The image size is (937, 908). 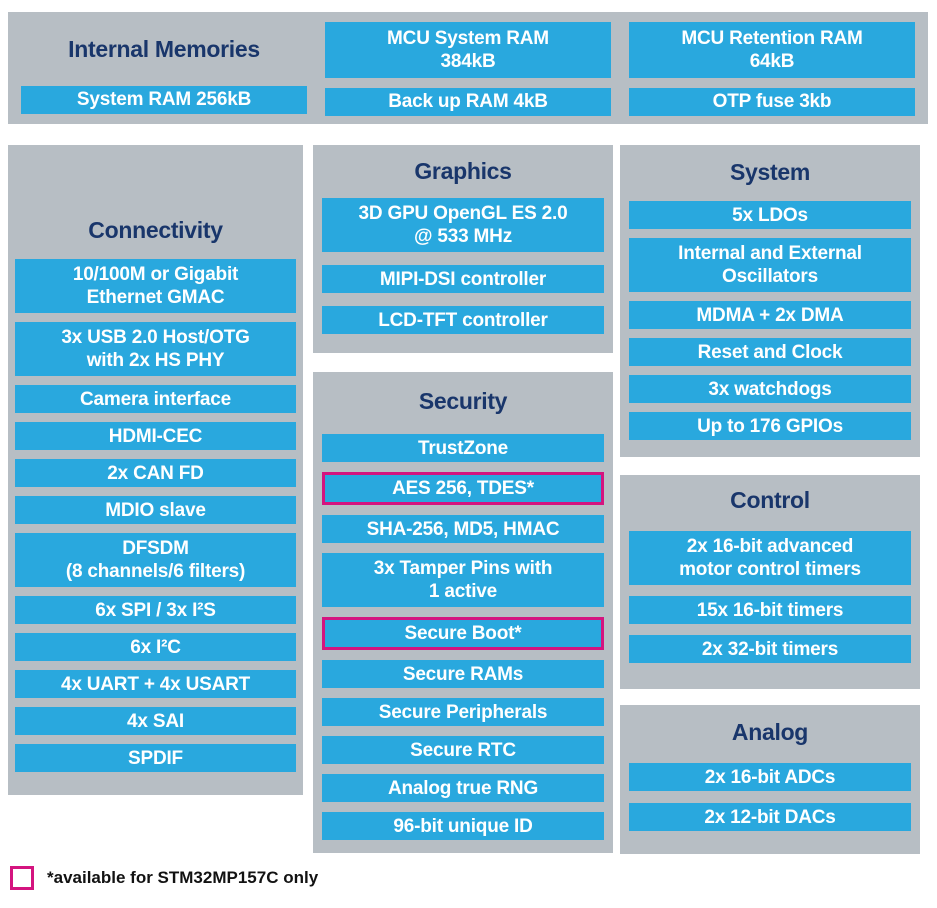 I want to click on block-trustzone: TrustZone, so click(x=463, y=448).